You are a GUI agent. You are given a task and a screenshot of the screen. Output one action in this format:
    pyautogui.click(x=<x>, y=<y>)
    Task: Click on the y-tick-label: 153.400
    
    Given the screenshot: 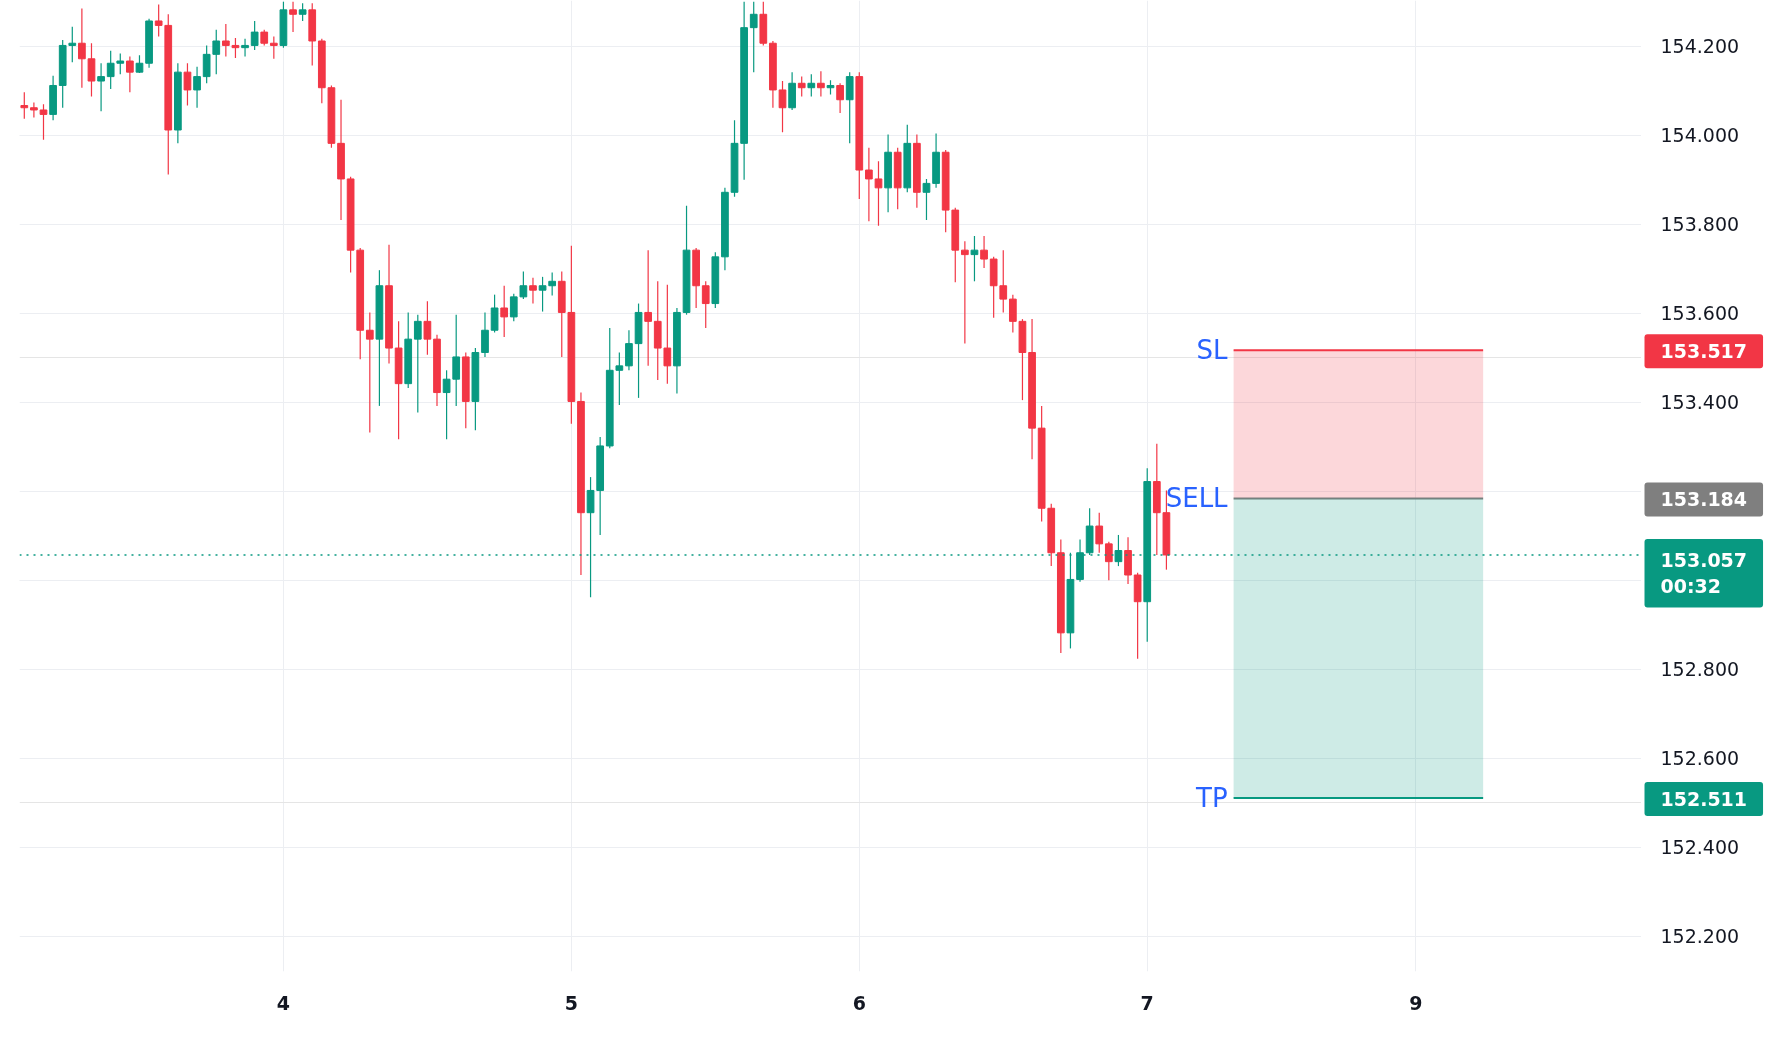 What is the action you would take?
    pyautogui.click(x=1700, y=402)
    